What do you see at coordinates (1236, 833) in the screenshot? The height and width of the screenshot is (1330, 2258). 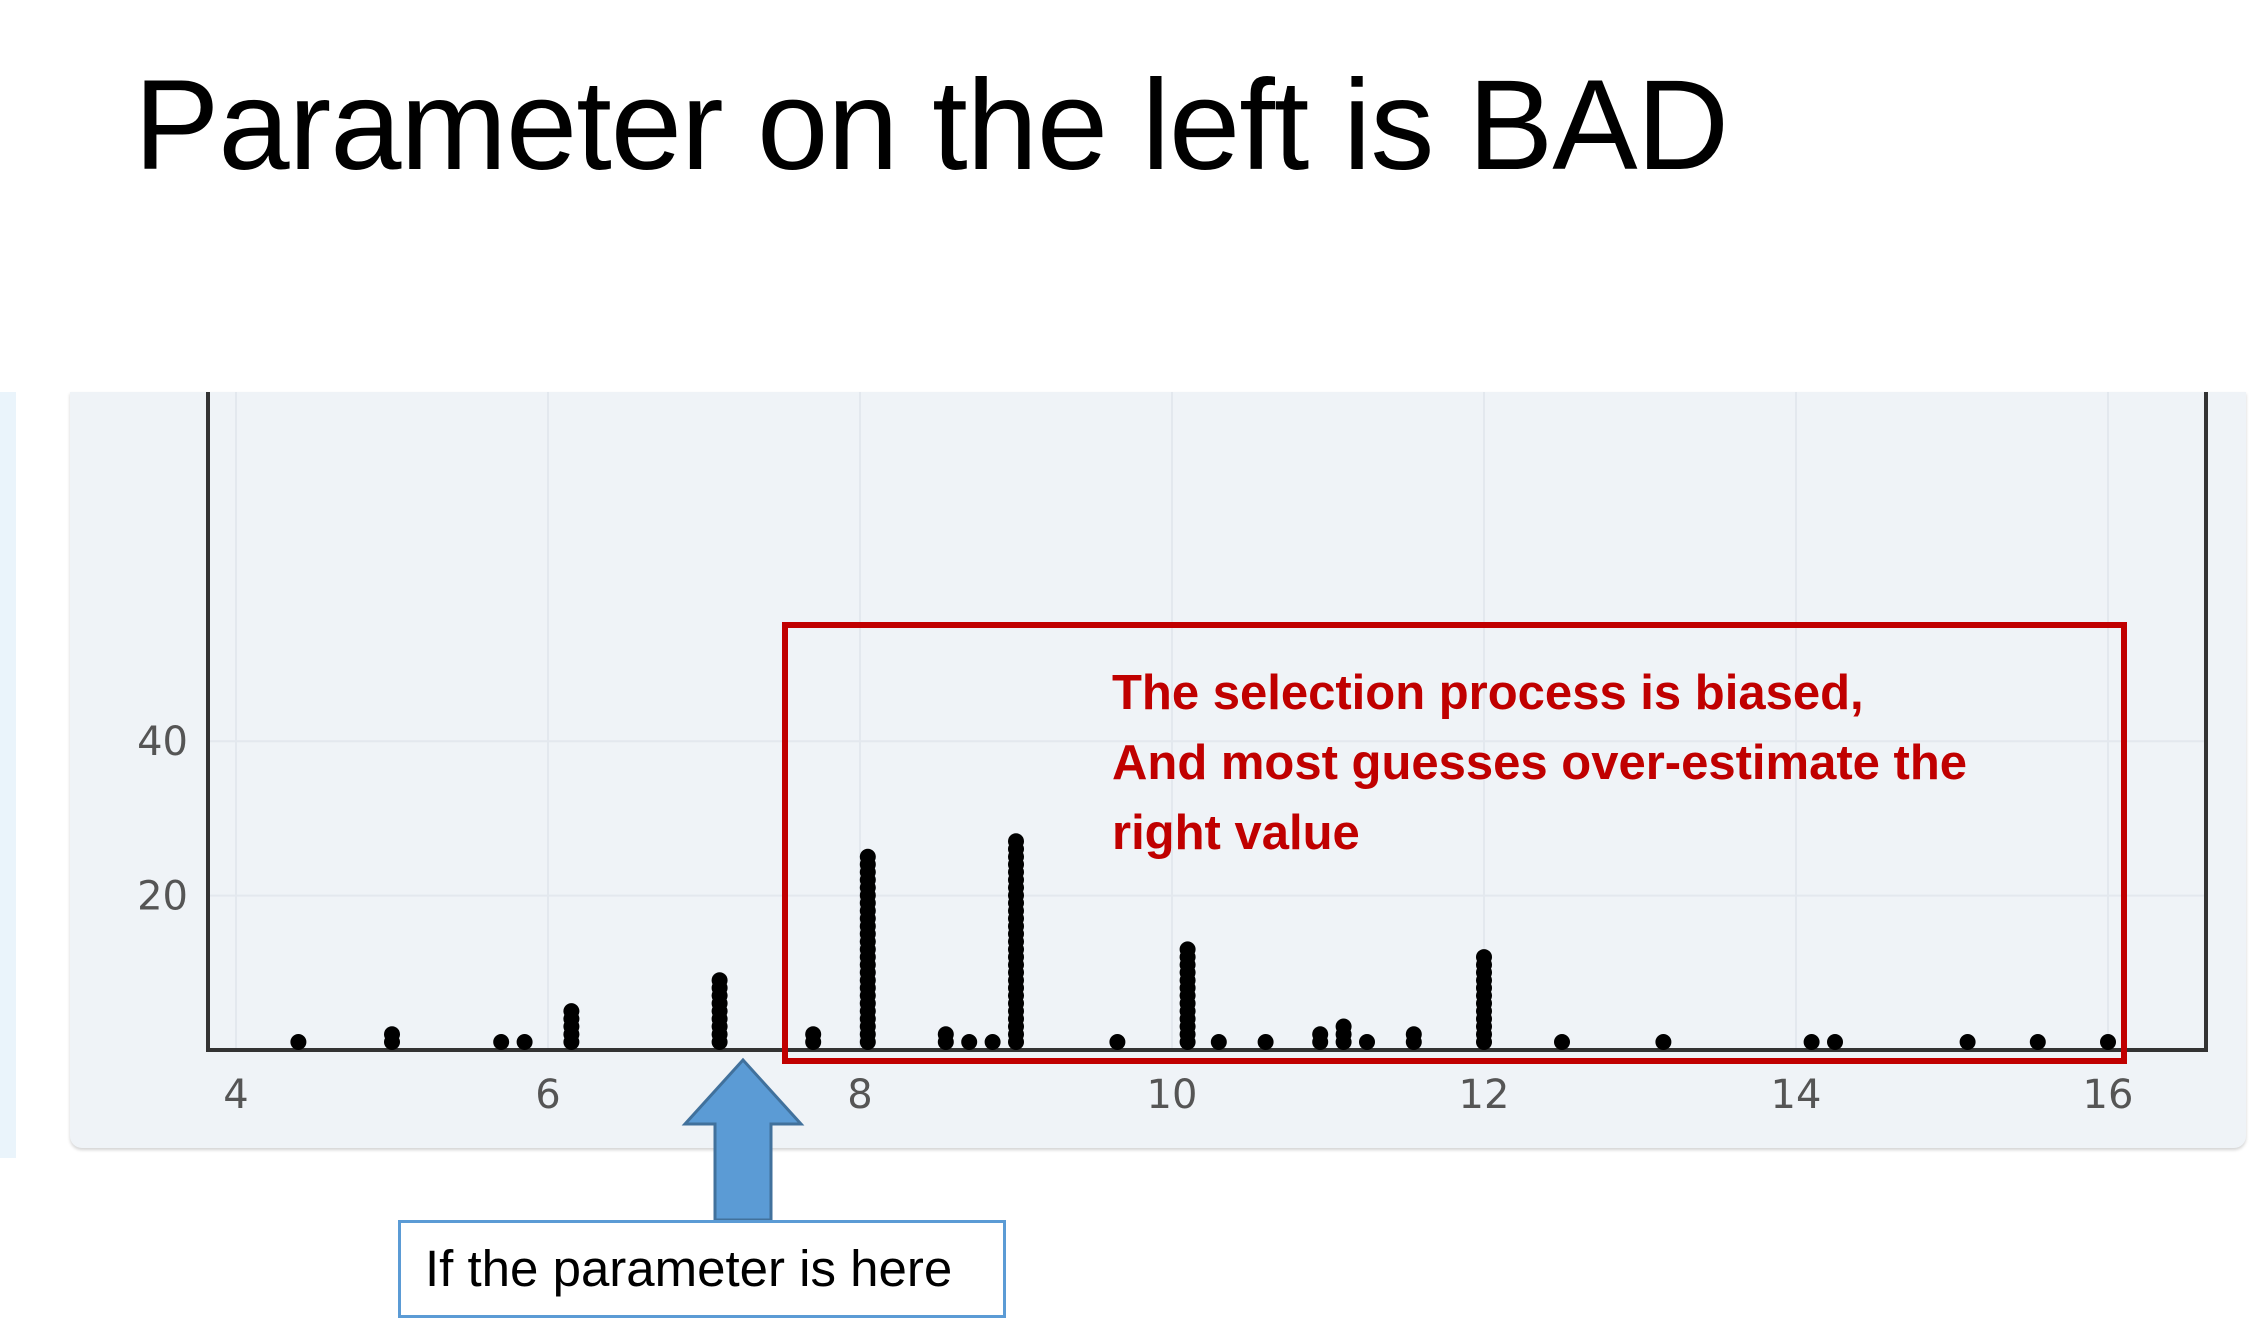 I see `callout-line-3: right value` at bounding box center [1236, 833].